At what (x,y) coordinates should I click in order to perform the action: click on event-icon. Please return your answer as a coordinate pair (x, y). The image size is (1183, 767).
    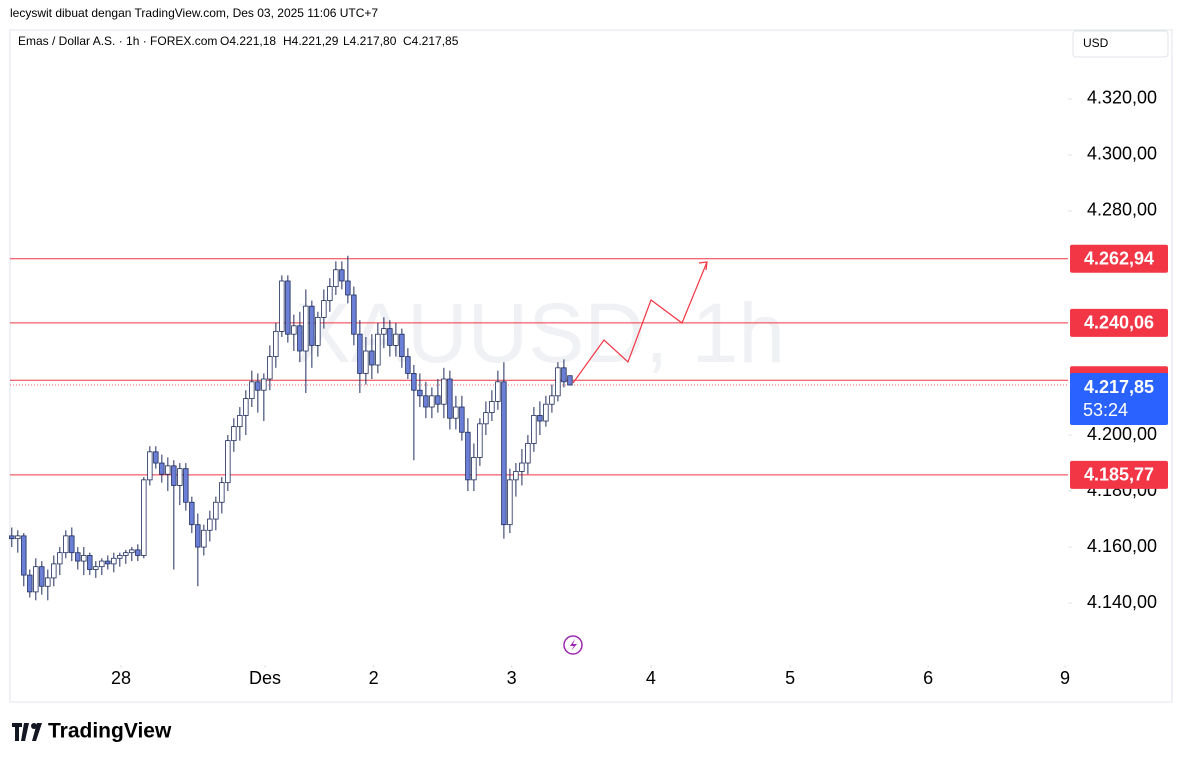
    Looking at the image, I should click on (573, 645).